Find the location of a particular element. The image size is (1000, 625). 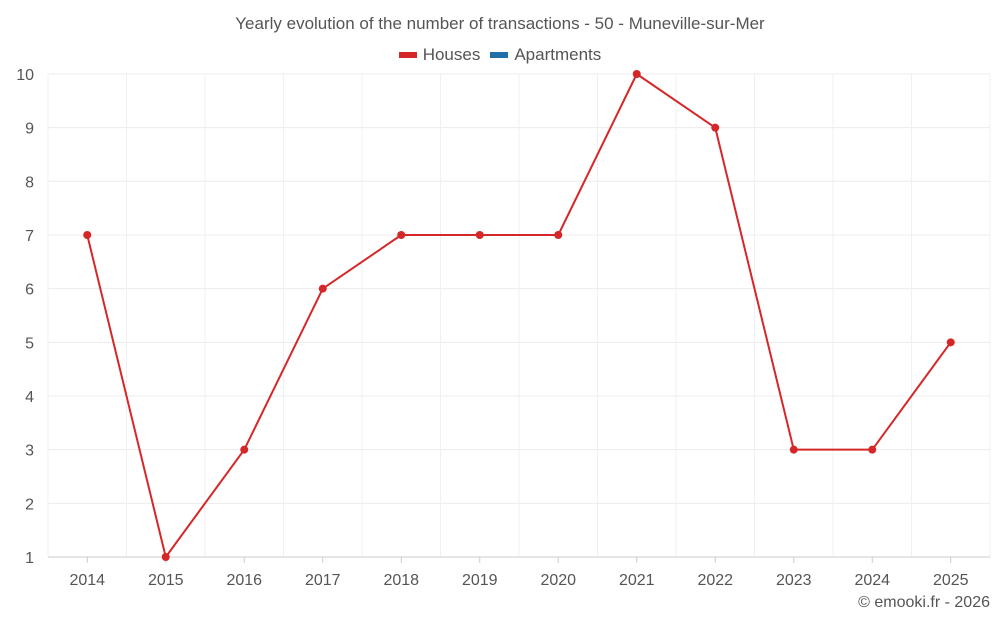

y-tick-label: 8 is located at coordinates (29, 182).